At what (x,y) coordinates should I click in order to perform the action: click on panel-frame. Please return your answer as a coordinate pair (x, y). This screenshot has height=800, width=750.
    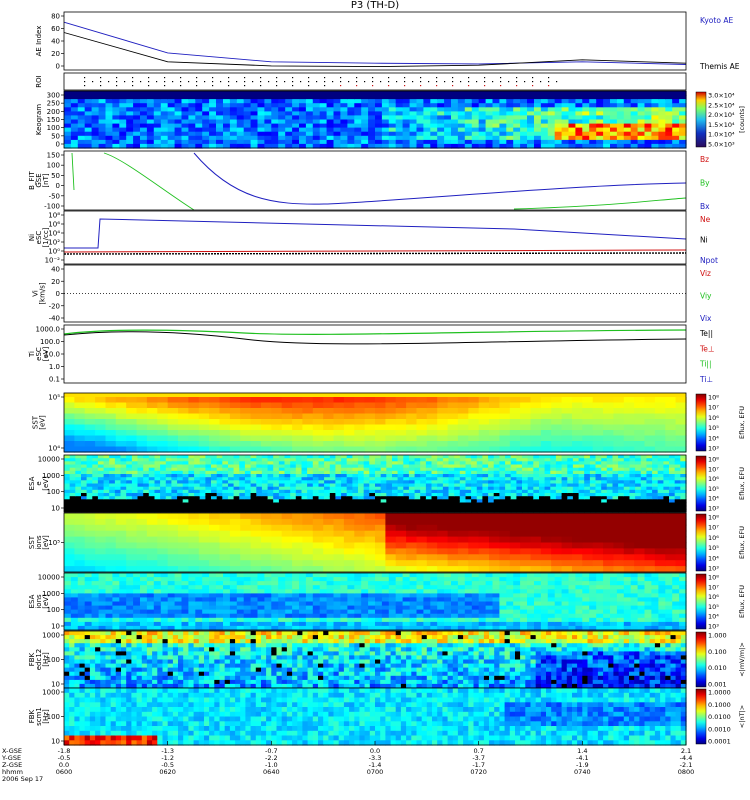
    Looking at the image, I should click on (375, 81).